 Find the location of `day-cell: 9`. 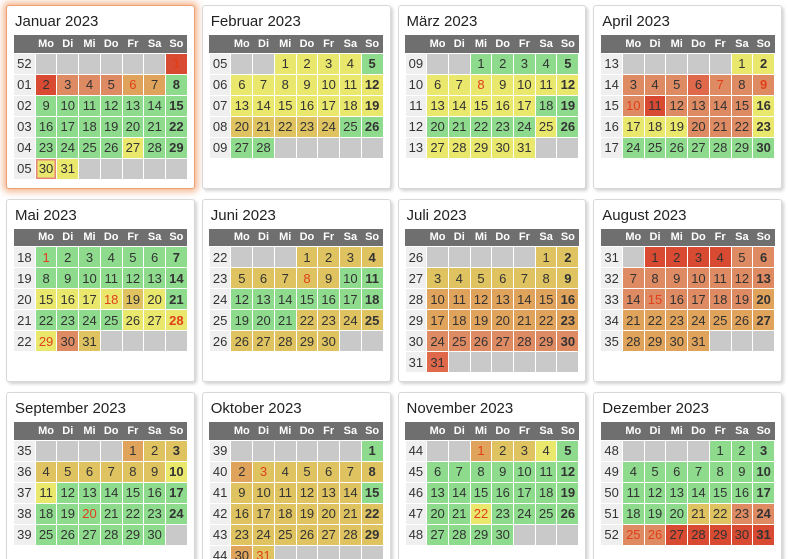

day-cell: 9 is located at coordinates (503, 471).